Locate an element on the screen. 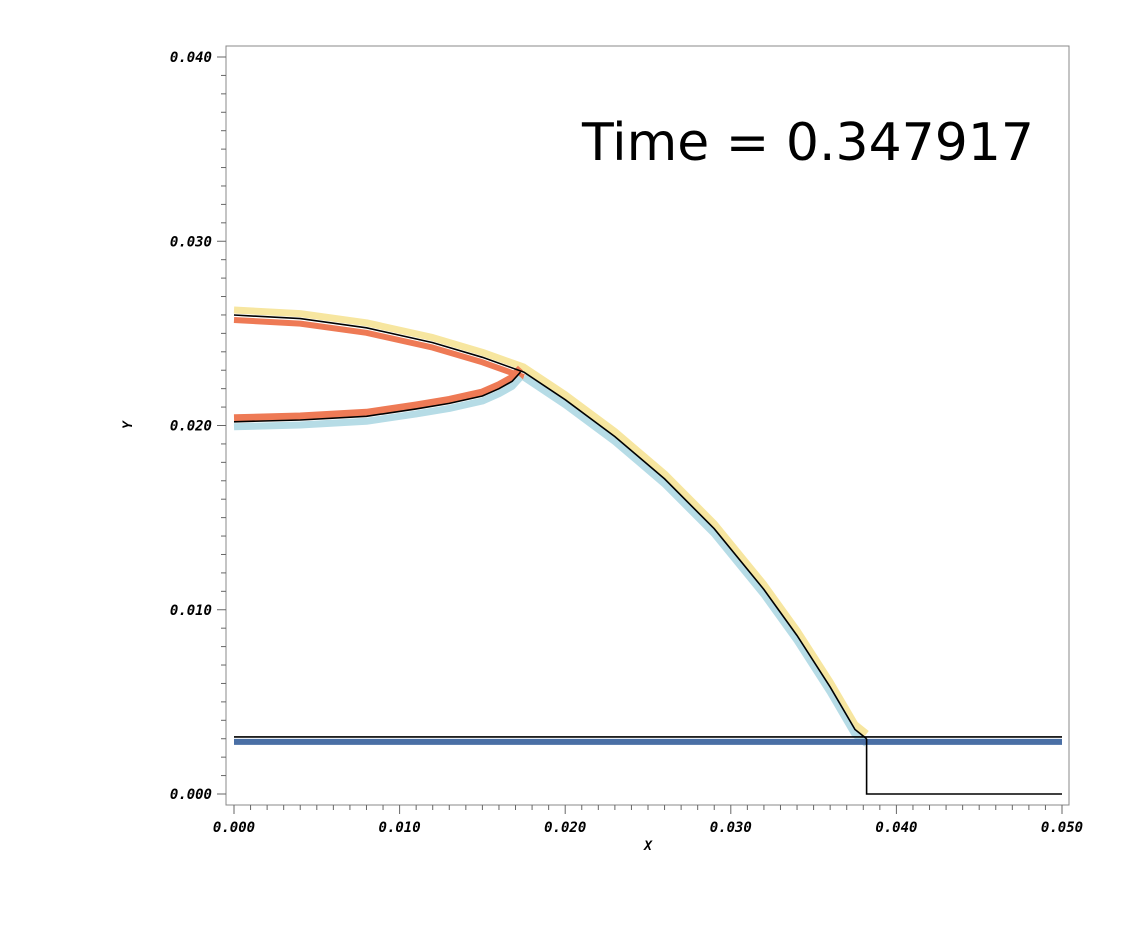 Image resolution: width=1126 pixels, height=948 pixels. x-tick-label: 0.000 is located at coordinates (234, 828).